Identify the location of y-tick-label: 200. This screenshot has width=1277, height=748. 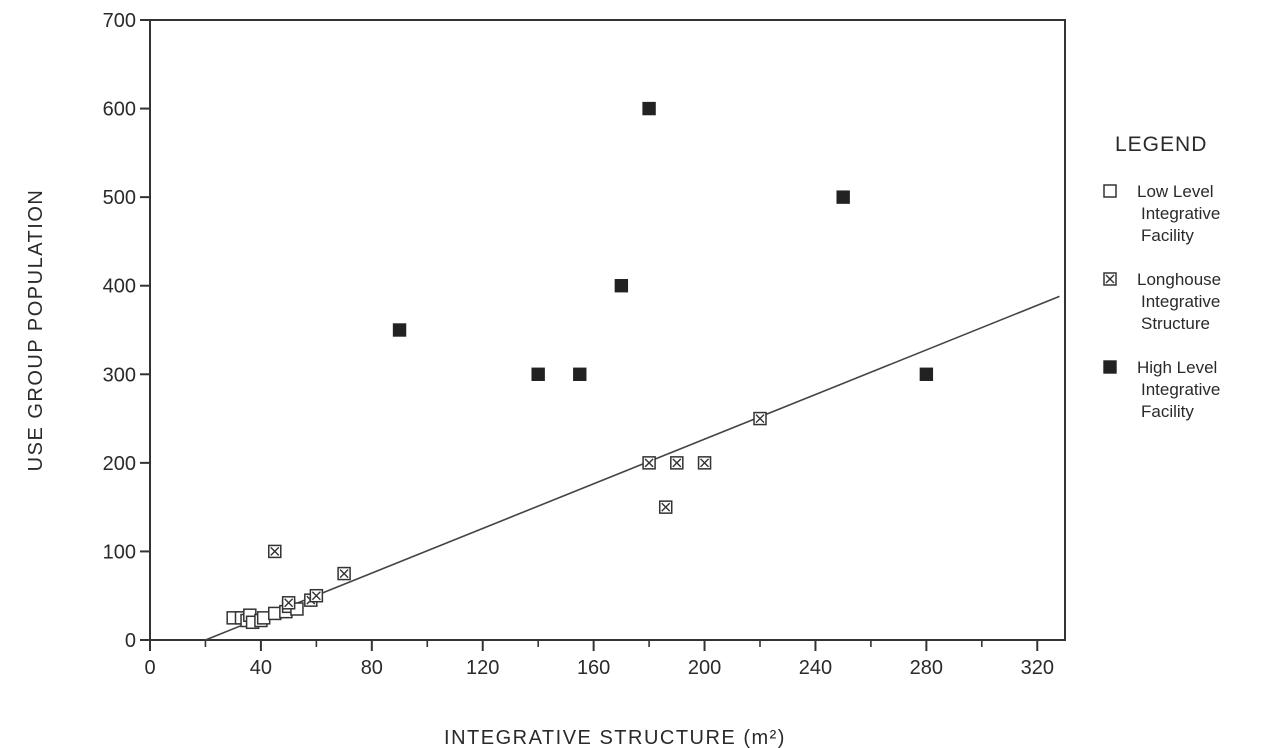
(119, 464).